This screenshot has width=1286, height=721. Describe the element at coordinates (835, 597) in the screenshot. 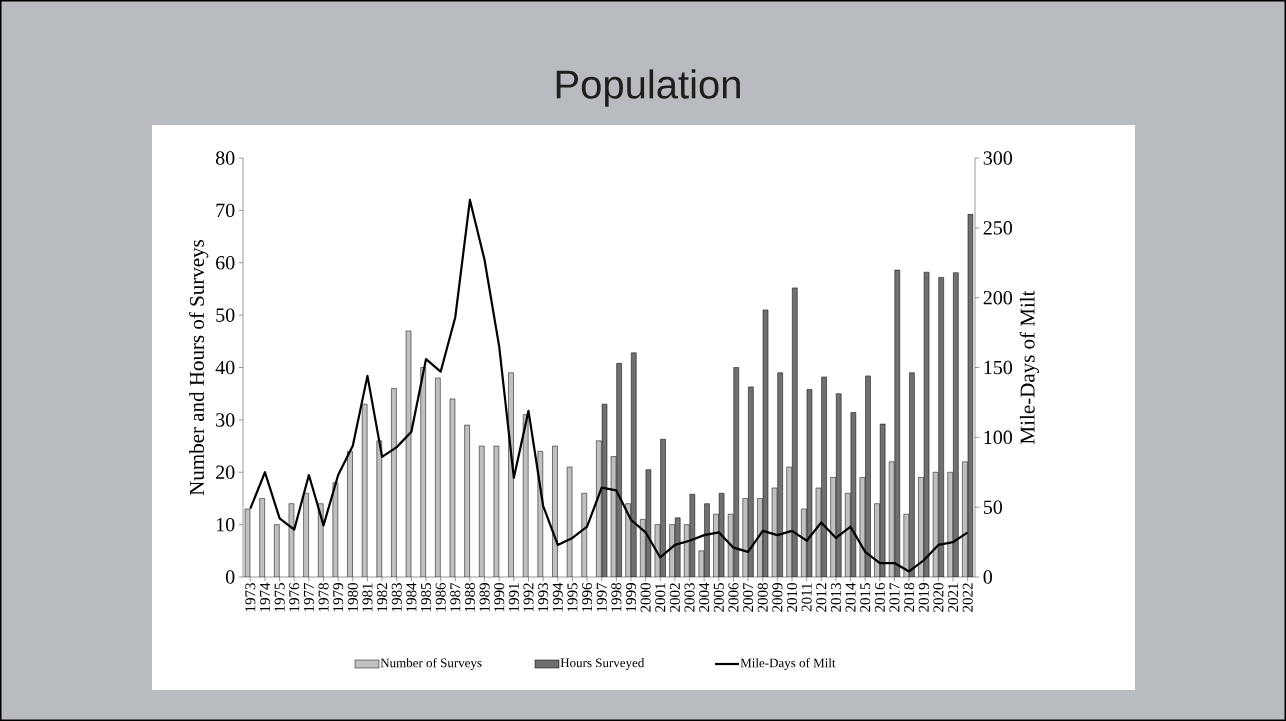

I see `x-tick-label: 2013` at that location.